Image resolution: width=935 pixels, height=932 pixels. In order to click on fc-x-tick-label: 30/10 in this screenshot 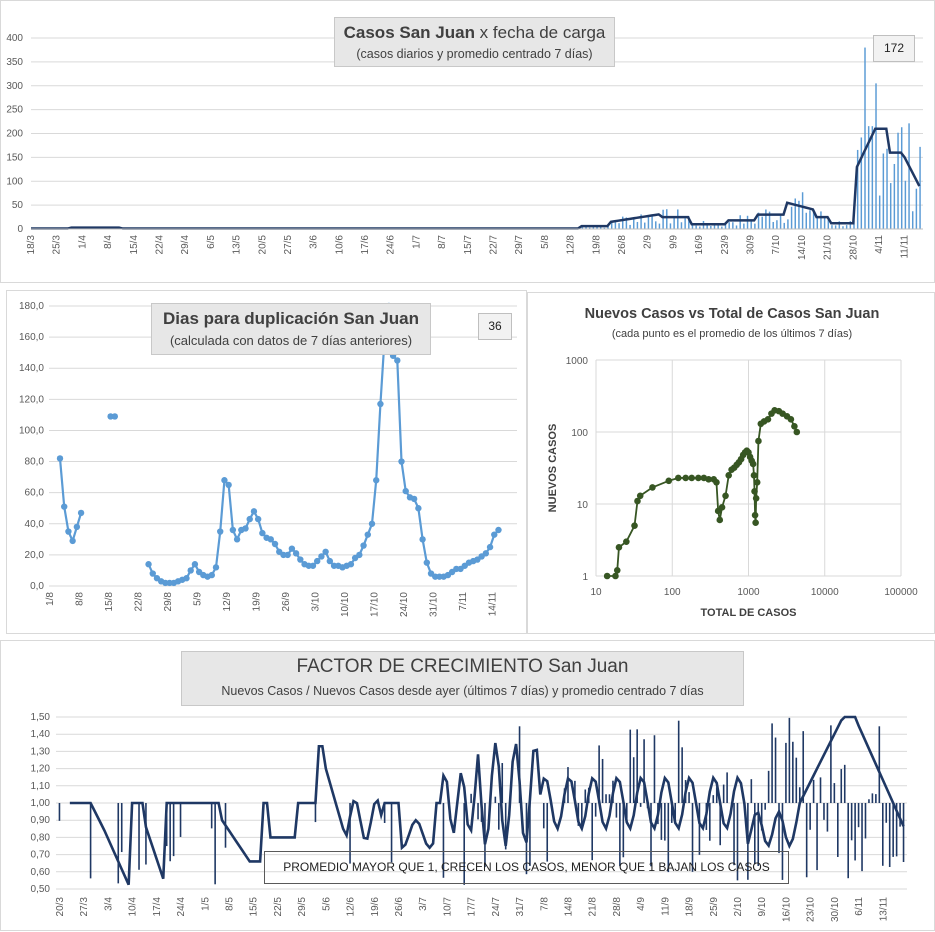, I will do `click(835, 909)`.